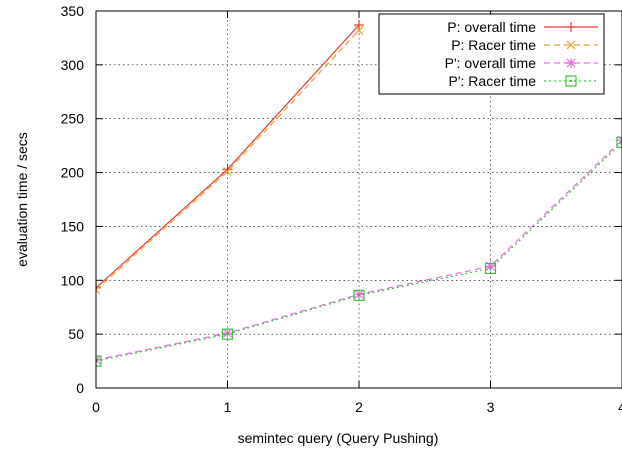  Describe the element at coordinates (96, 407) in the screenshot. I see `x-tick-label: 0` at that location.